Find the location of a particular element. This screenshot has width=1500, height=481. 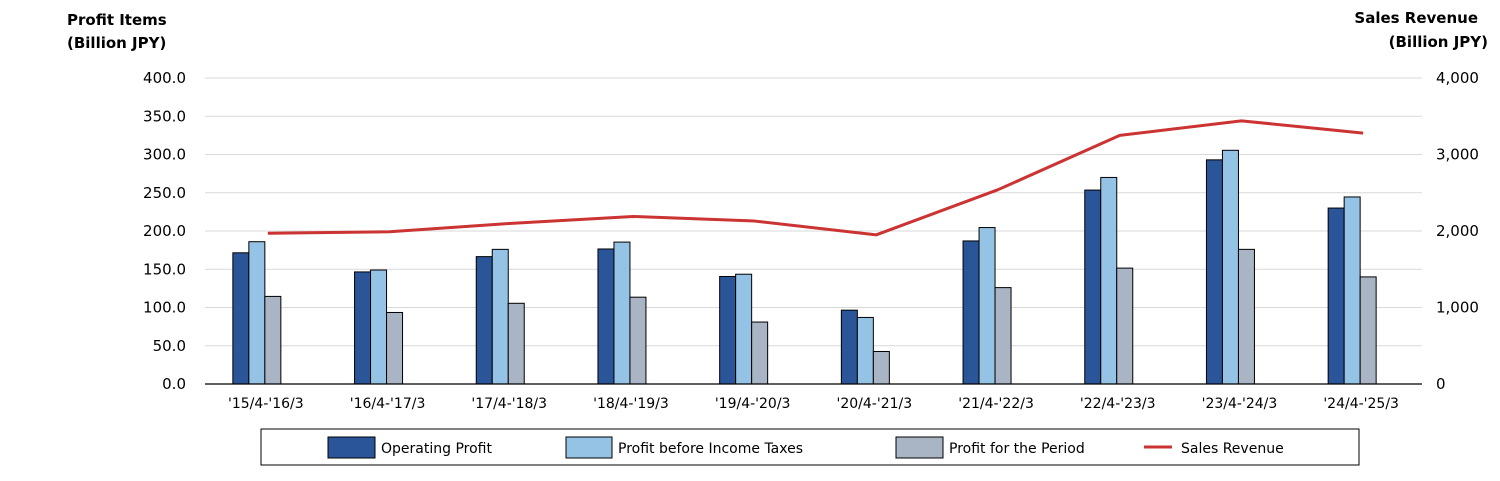

legend-label-profit-for-the-period: Profit for the Period is located at coordinates (1017, 449).